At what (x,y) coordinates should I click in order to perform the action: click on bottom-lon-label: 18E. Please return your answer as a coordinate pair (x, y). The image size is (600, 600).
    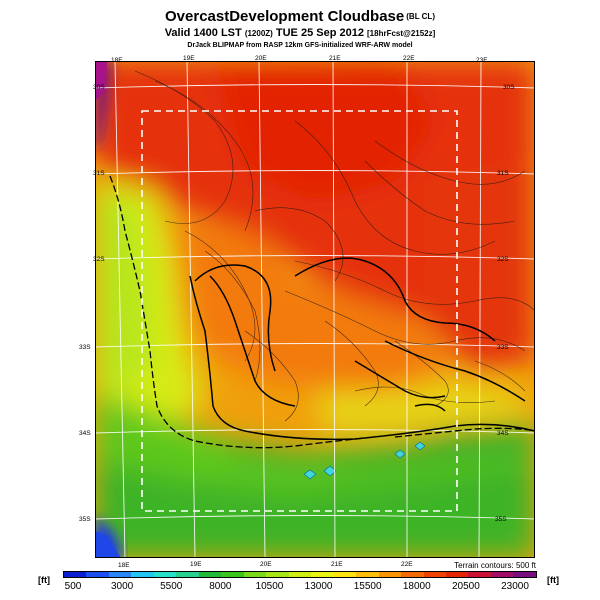
    Looking at the image, I should click on (124, 565).